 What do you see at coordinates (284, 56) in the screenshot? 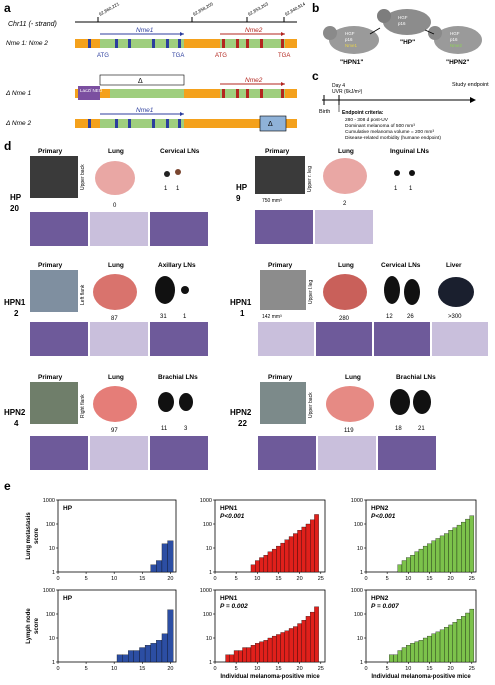
I see `tga2-label: TGA` at bounding box center [284, 56].